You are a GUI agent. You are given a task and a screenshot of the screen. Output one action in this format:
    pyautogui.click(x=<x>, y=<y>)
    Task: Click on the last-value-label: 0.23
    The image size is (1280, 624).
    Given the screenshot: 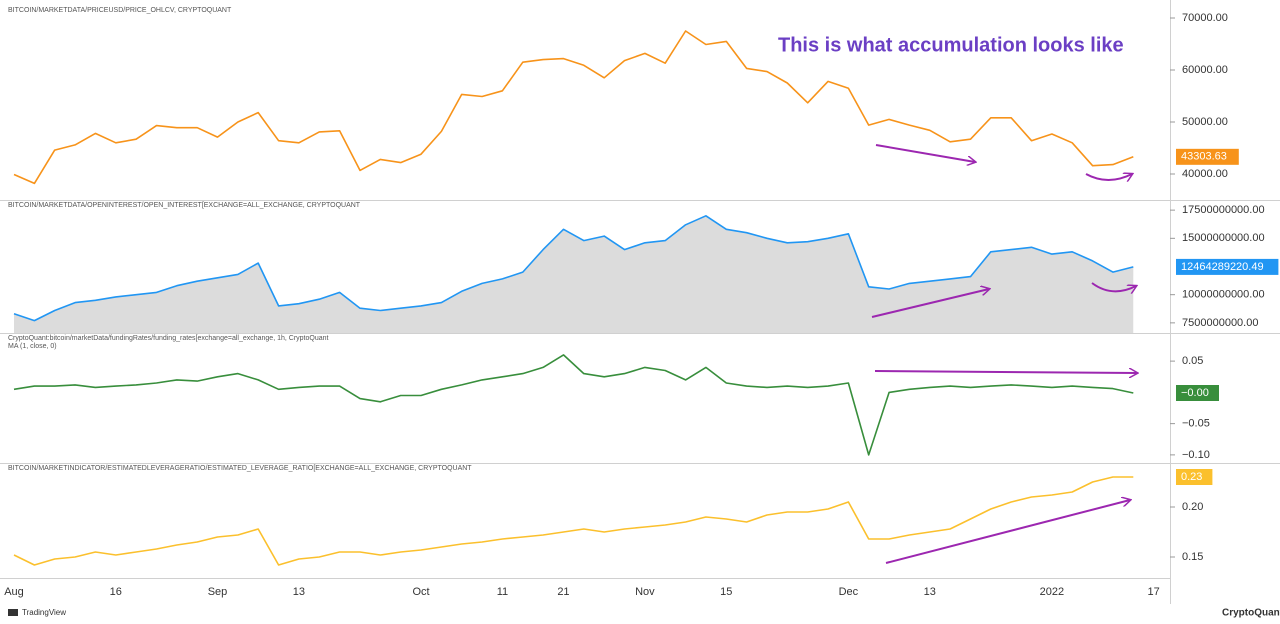 What is the action you would take?
    pyautogui.click(x=1191, y=477)
    